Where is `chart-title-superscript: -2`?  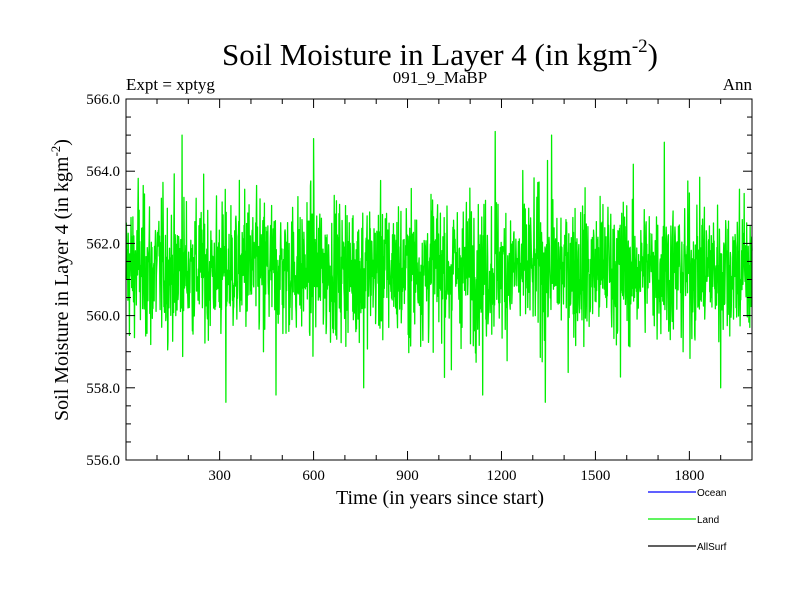
chart-title-superscript: -2 is located at coordinates (640, 46).